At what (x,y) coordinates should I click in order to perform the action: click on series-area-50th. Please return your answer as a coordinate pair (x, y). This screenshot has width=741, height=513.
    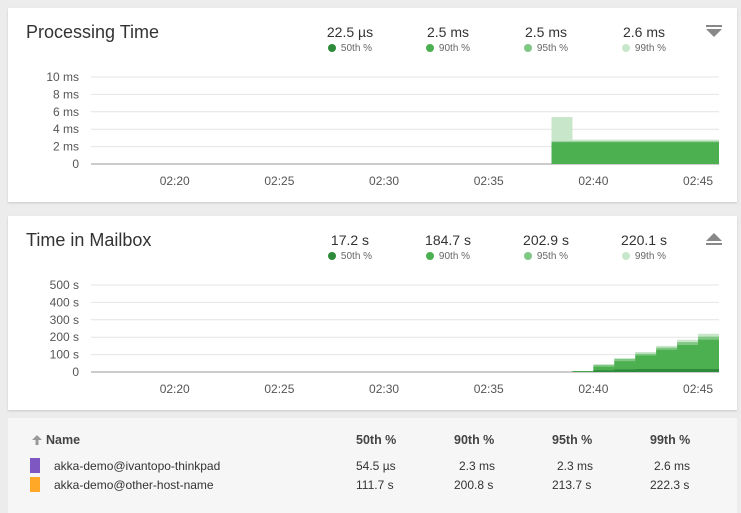
    Looking at the image, I should click on (645, 370).